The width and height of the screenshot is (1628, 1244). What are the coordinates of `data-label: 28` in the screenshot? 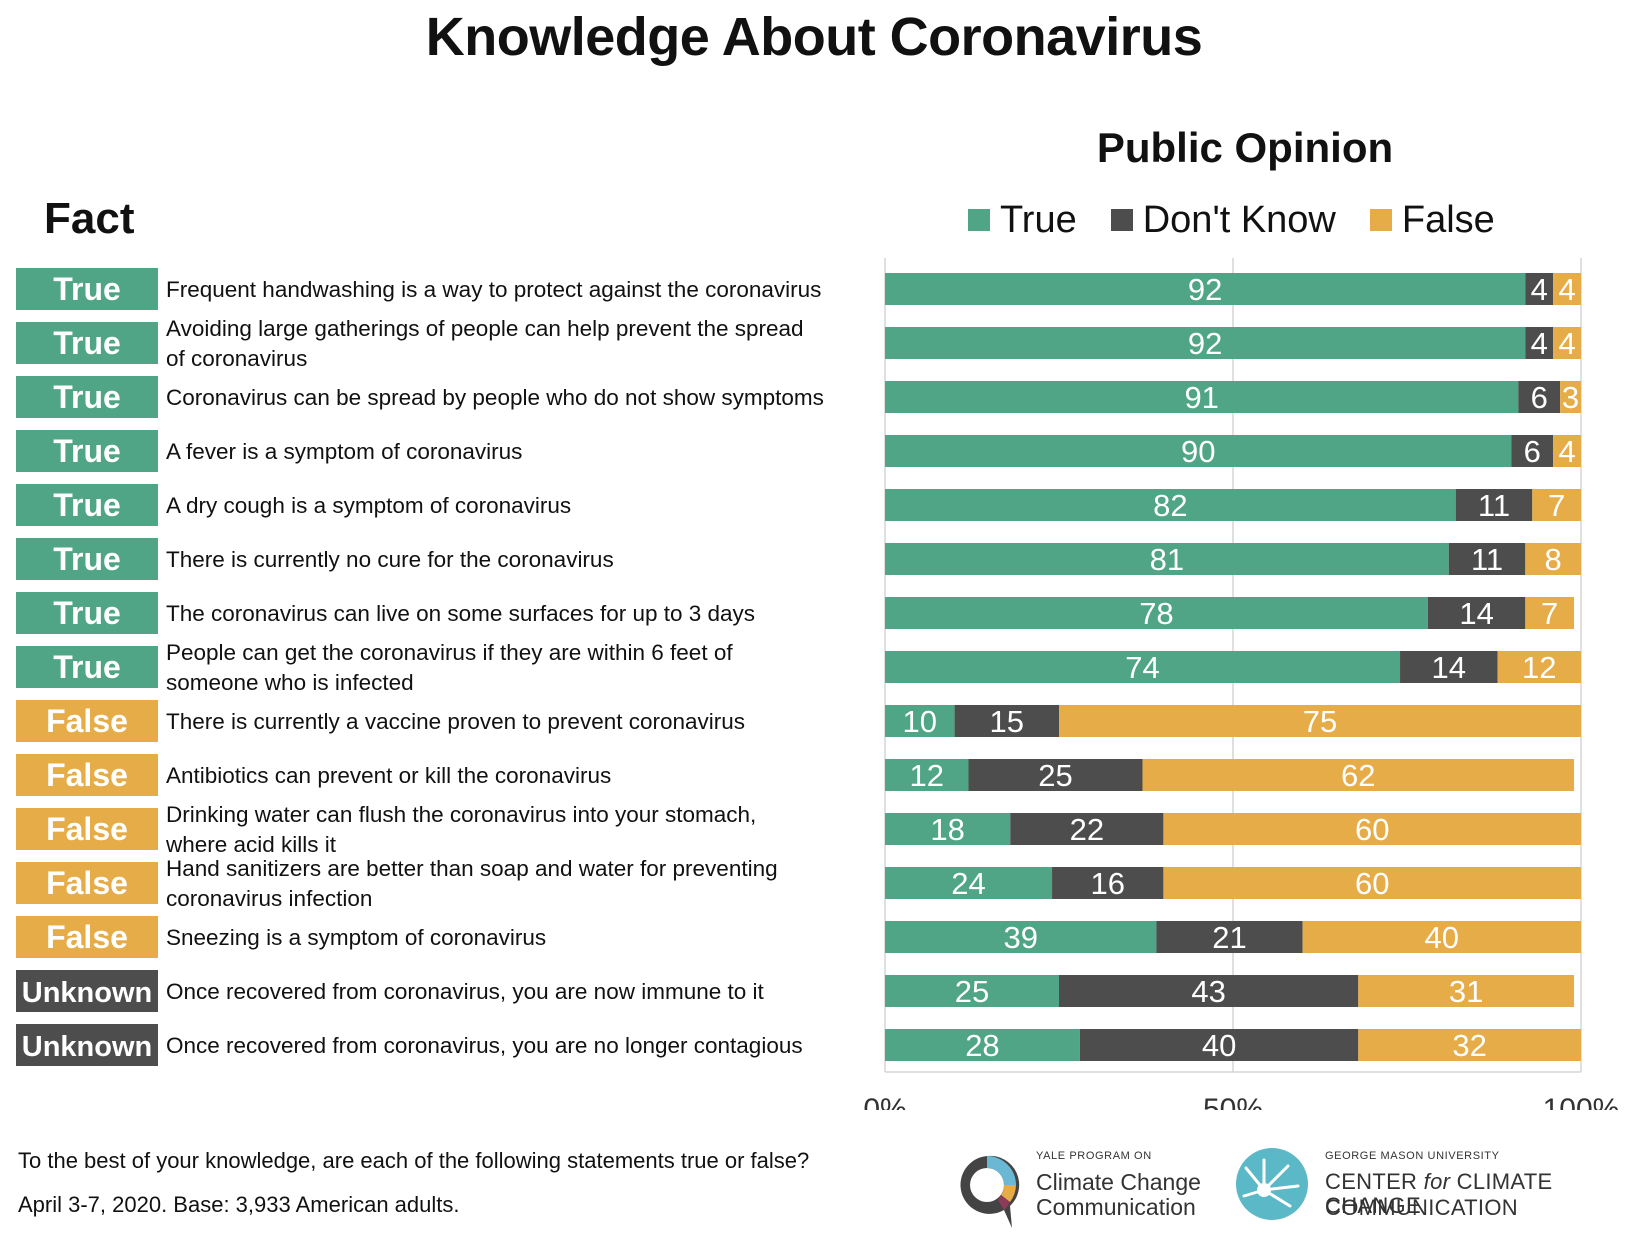 It's located at (982, 1045).